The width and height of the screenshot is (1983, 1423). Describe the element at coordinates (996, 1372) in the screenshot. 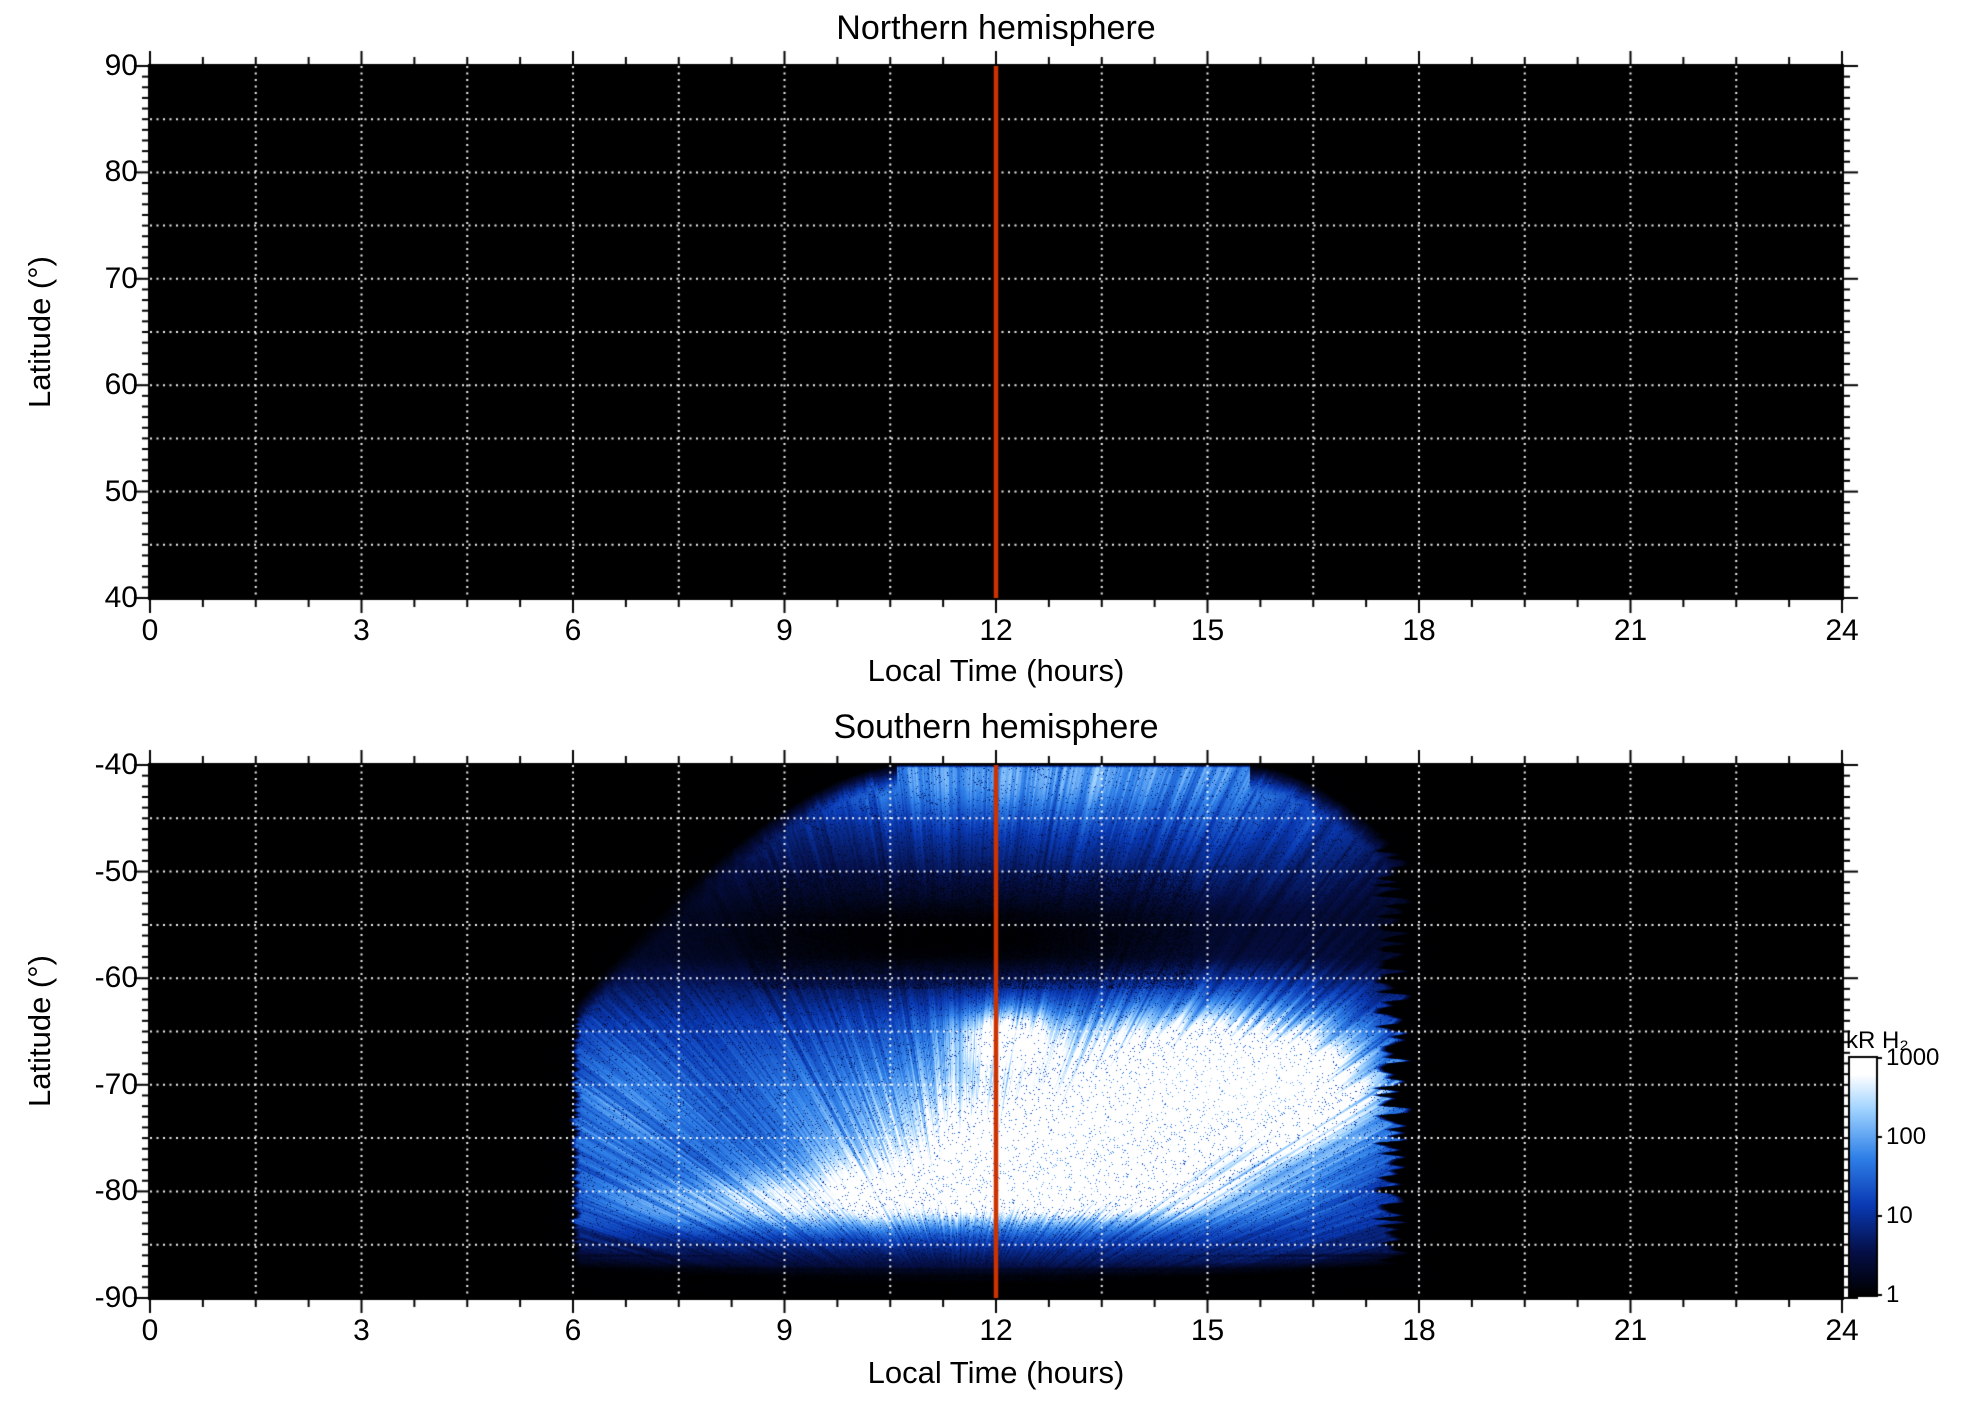

I see `south-xaxis-label: Local Time (hours)` at that location.